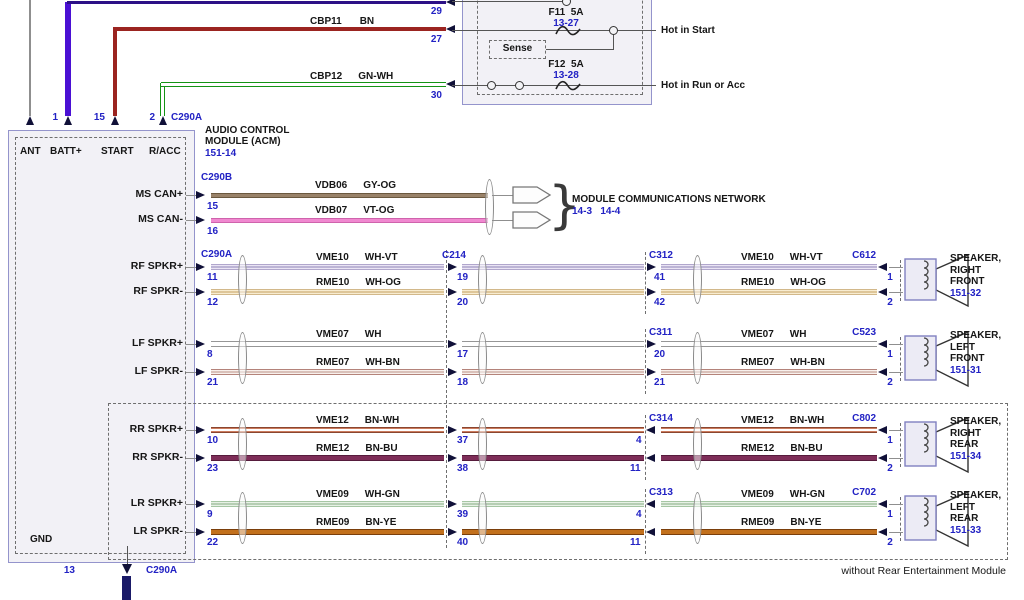 Image resolution: width=1024 pixels, height=600 pixels. Describe the element at coordinates (774, 334) in the screenshot. I see `wire-label-vme07-2: VME07 WH` at that location.